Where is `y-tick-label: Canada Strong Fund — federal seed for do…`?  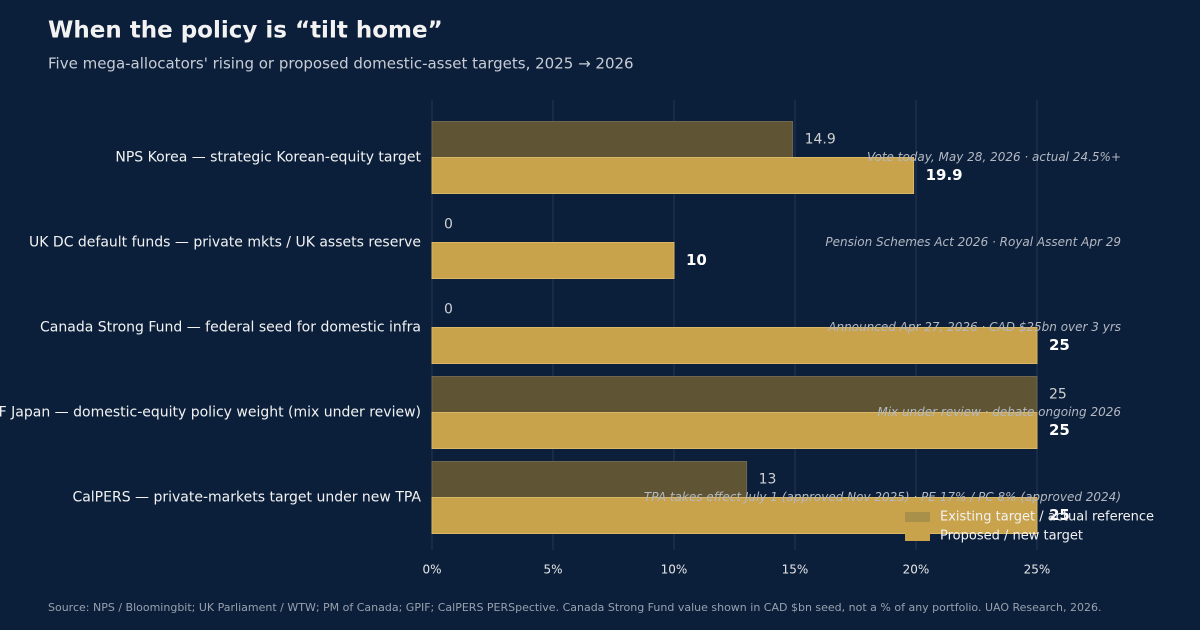 y-tick-label: Canada Strong Fund — federal seed for do… is located at coordinates (230, 328).